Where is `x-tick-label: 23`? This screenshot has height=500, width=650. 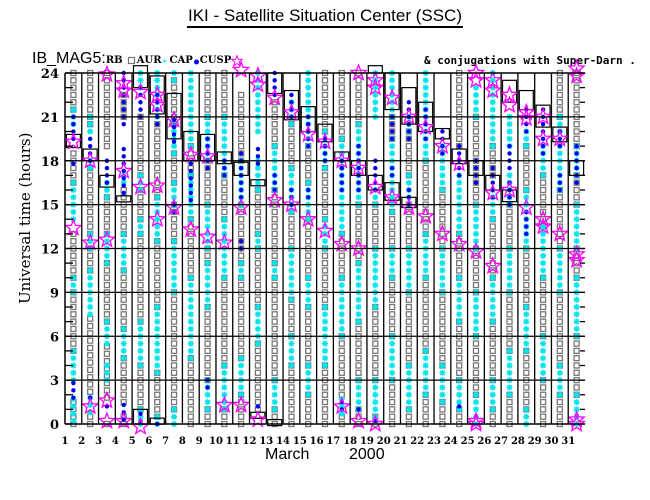 x-tick-label: 23 is located at coordinates (434, 441).